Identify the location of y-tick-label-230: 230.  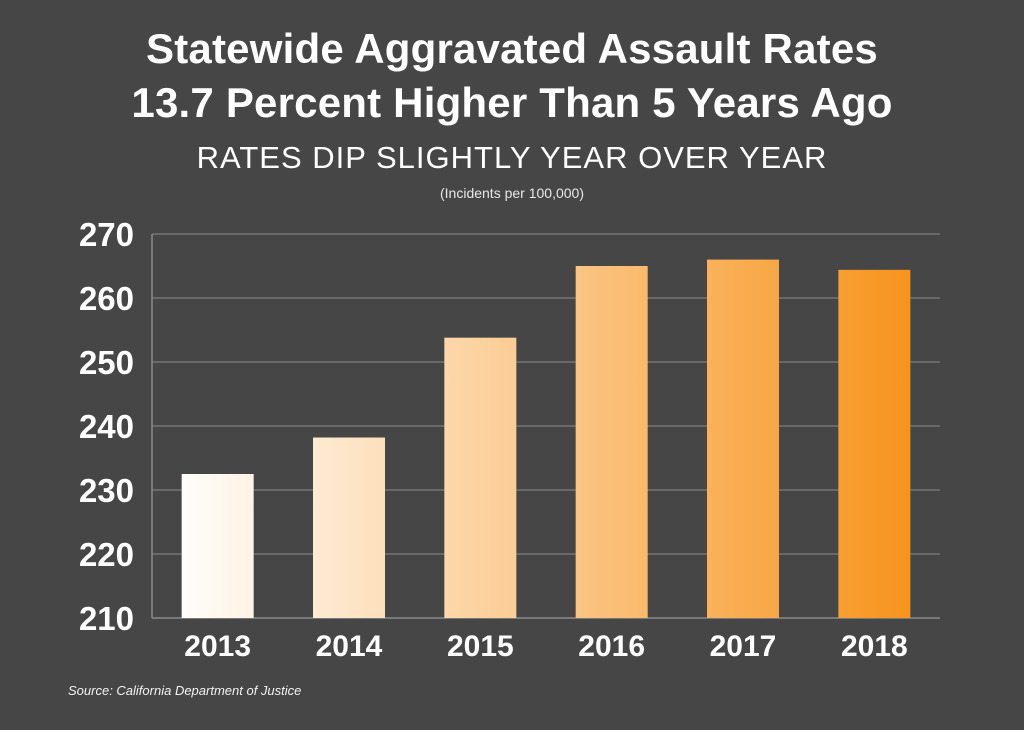
(106, 490).